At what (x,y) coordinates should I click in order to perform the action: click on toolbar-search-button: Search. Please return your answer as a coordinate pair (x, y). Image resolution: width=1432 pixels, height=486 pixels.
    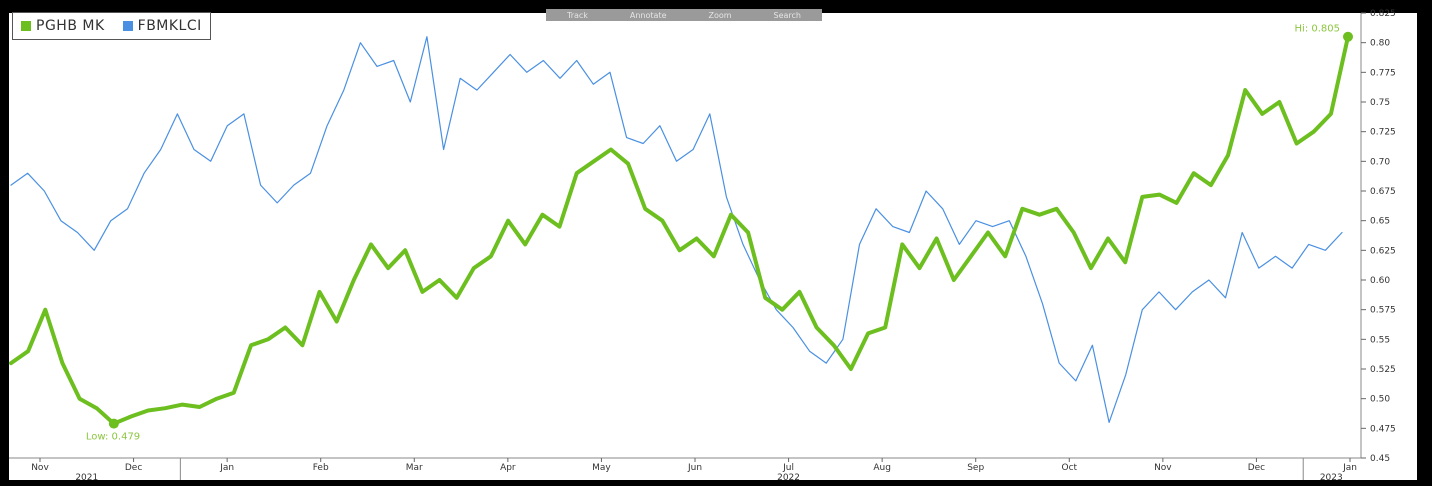
    Looking at the image, I should click on (787, 15).